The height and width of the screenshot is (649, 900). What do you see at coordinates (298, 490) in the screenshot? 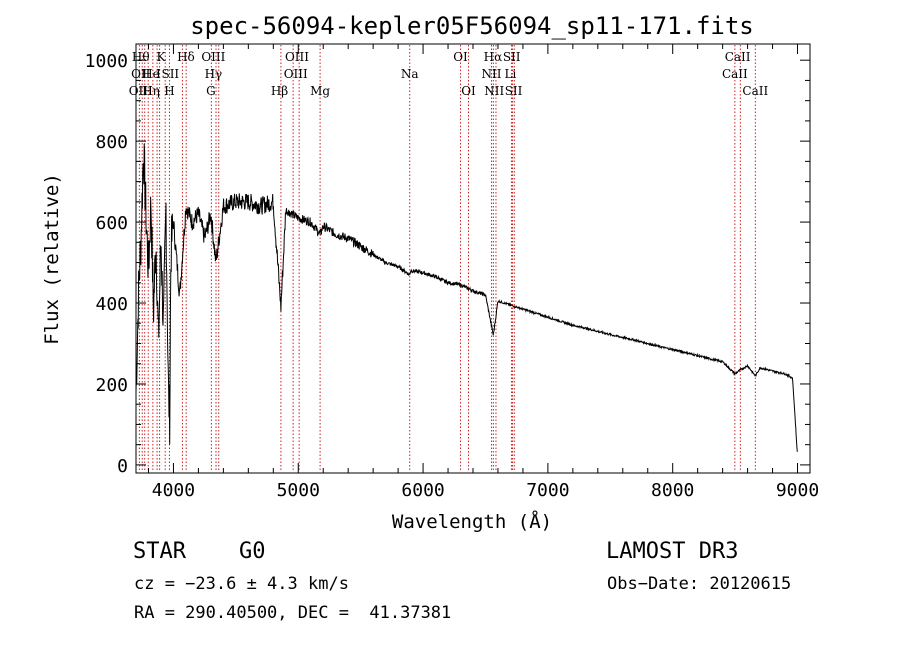
I see `x-tick-label: 5000` at bounding box center [298, 490].